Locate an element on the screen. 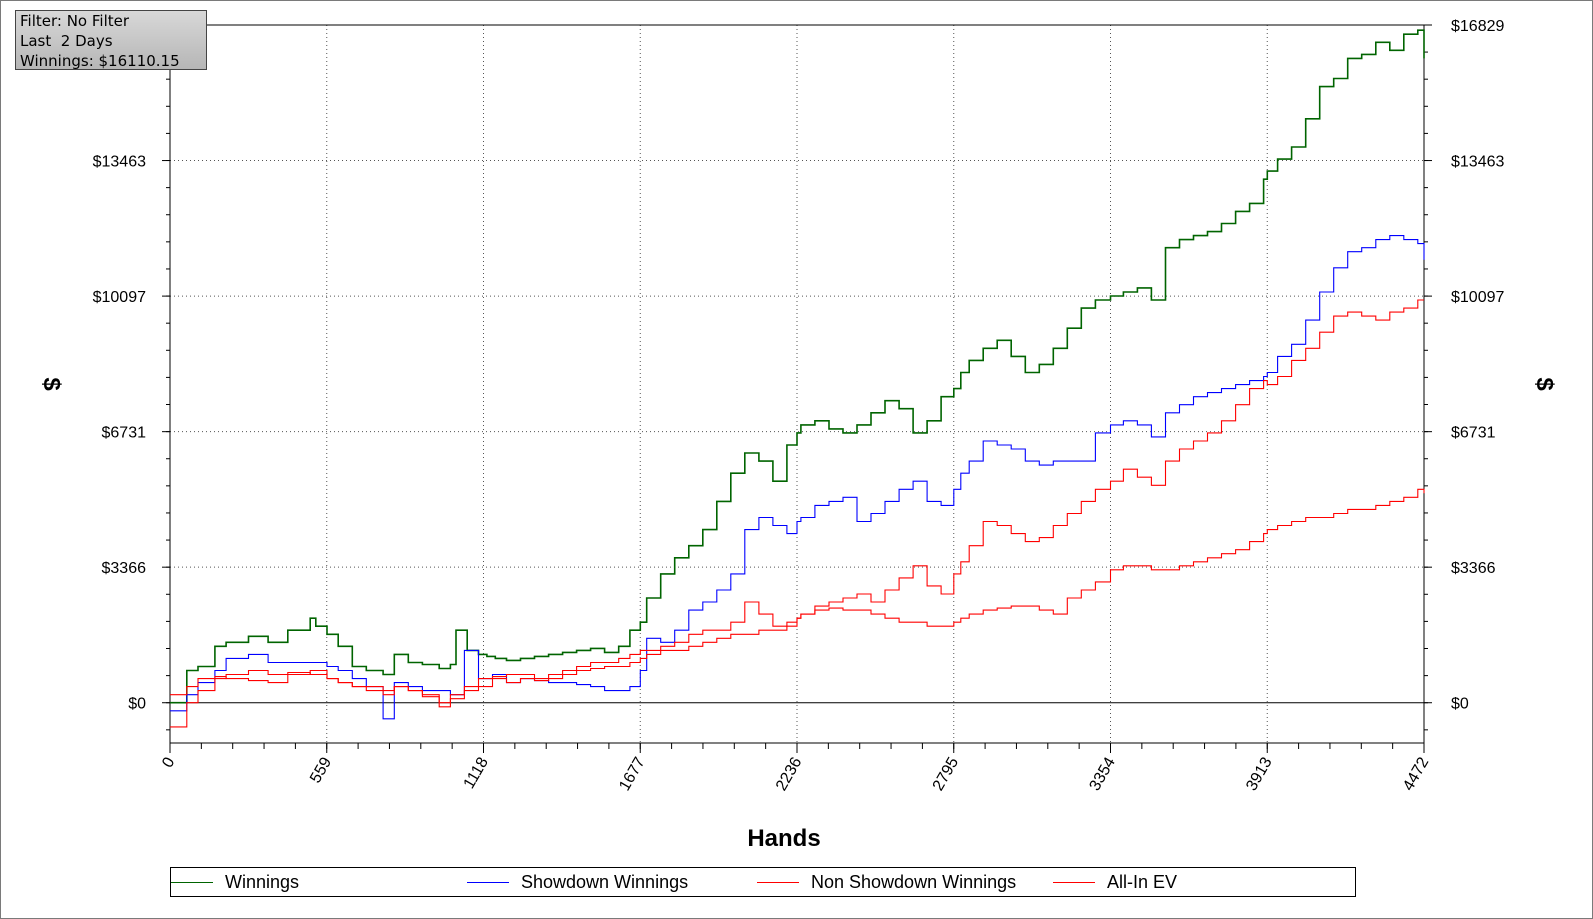 The width and height of the screenshot is (1593, 919). y-axis-title-right: $ is located at coordinates (1544, 384).